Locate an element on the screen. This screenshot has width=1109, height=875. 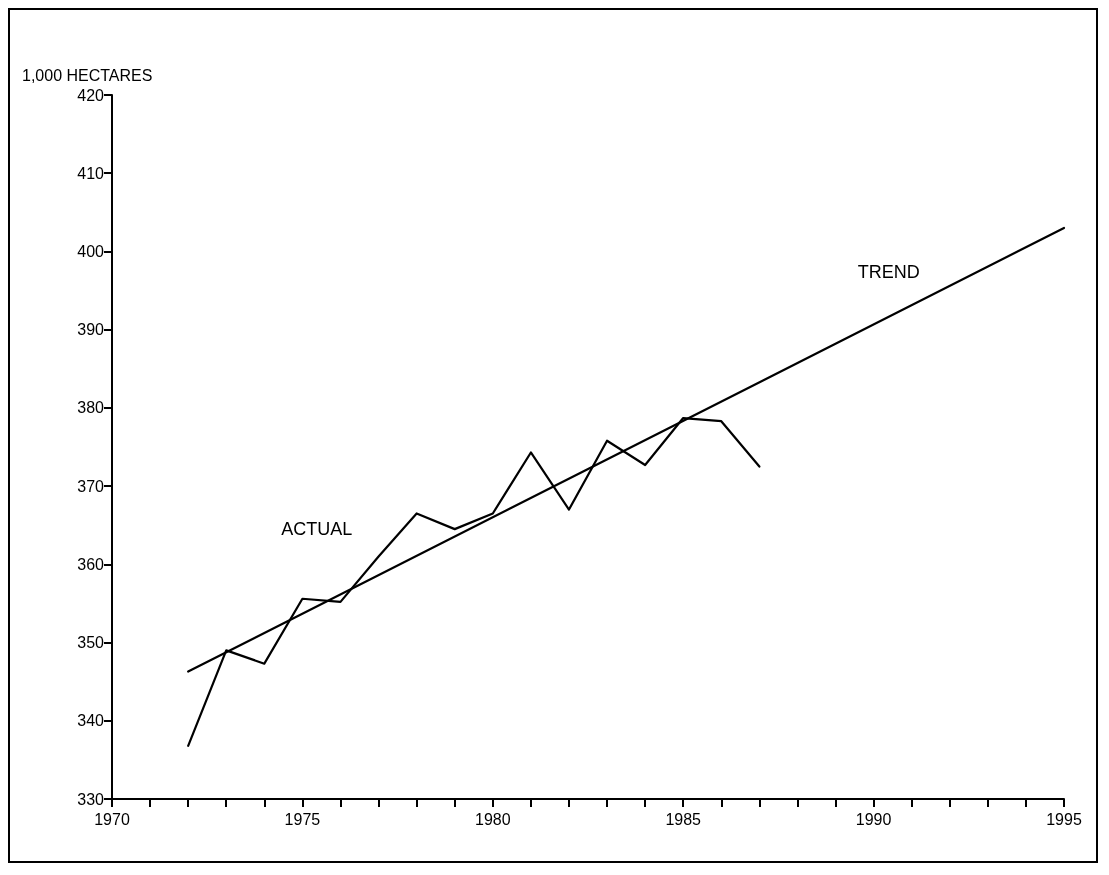
series-label: ACTUAL is located at coordinates (317, 528).